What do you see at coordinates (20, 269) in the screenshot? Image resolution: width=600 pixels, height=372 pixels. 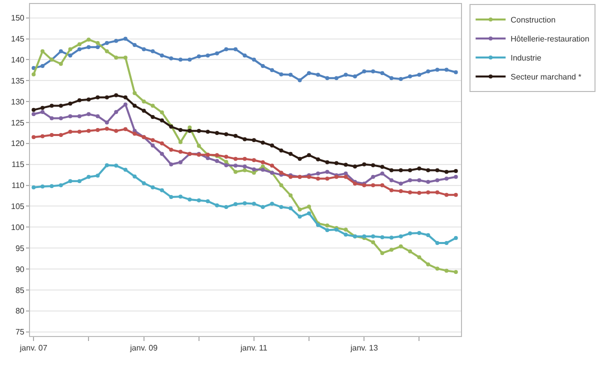 I see `y-tick-label: 90` at bounding box center [20, 269].